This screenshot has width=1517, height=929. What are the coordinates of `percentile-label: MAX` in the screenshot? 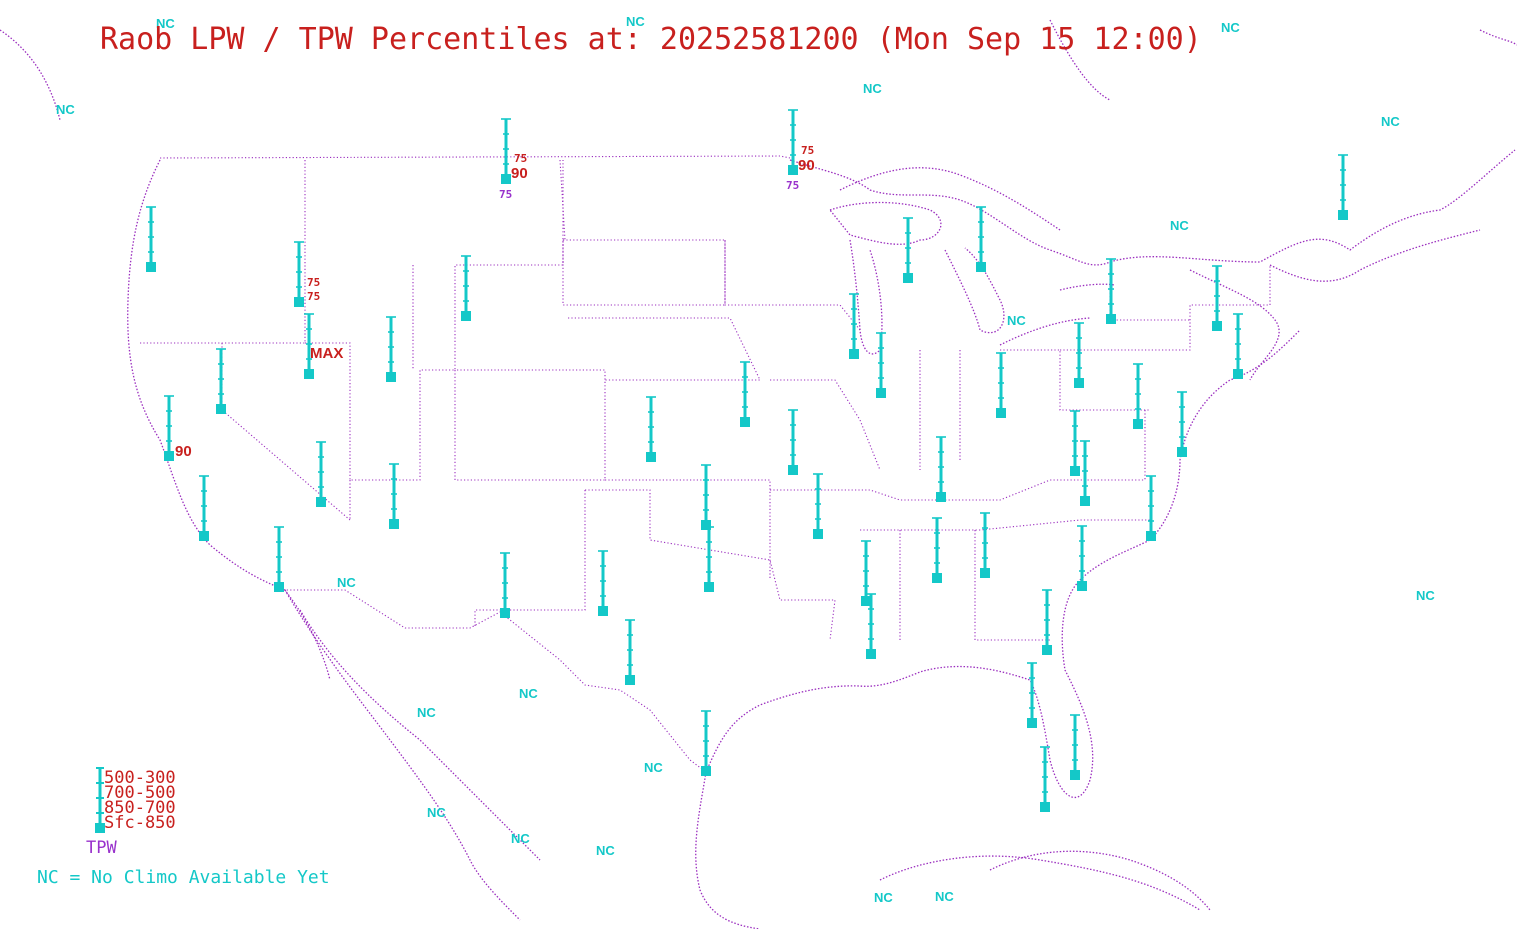 It's located at (326, 353).